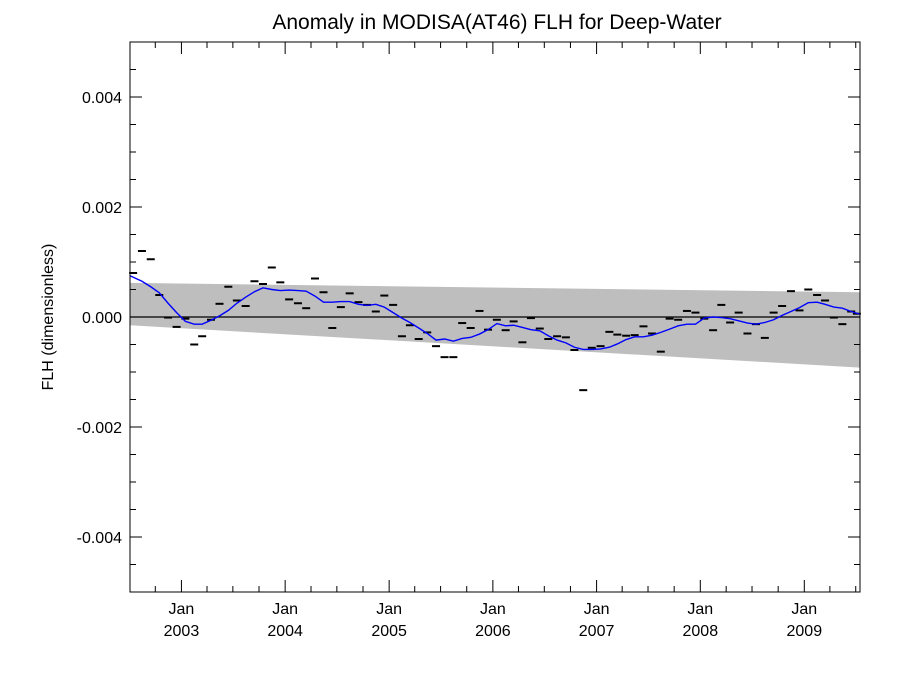  I want to click on running-mean-line, so click(495, 313).